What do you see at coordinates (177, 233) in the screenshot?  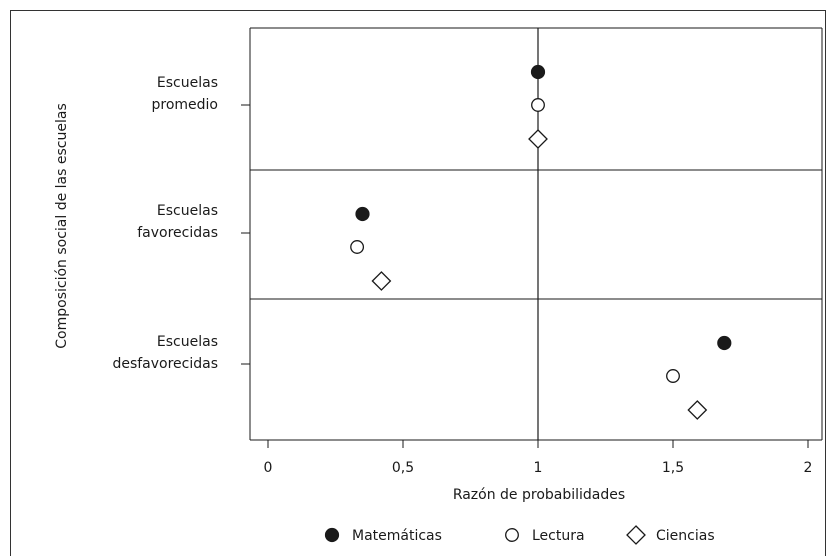 I see `y-category-label: favorecidas` at bounding box center [177, 233].